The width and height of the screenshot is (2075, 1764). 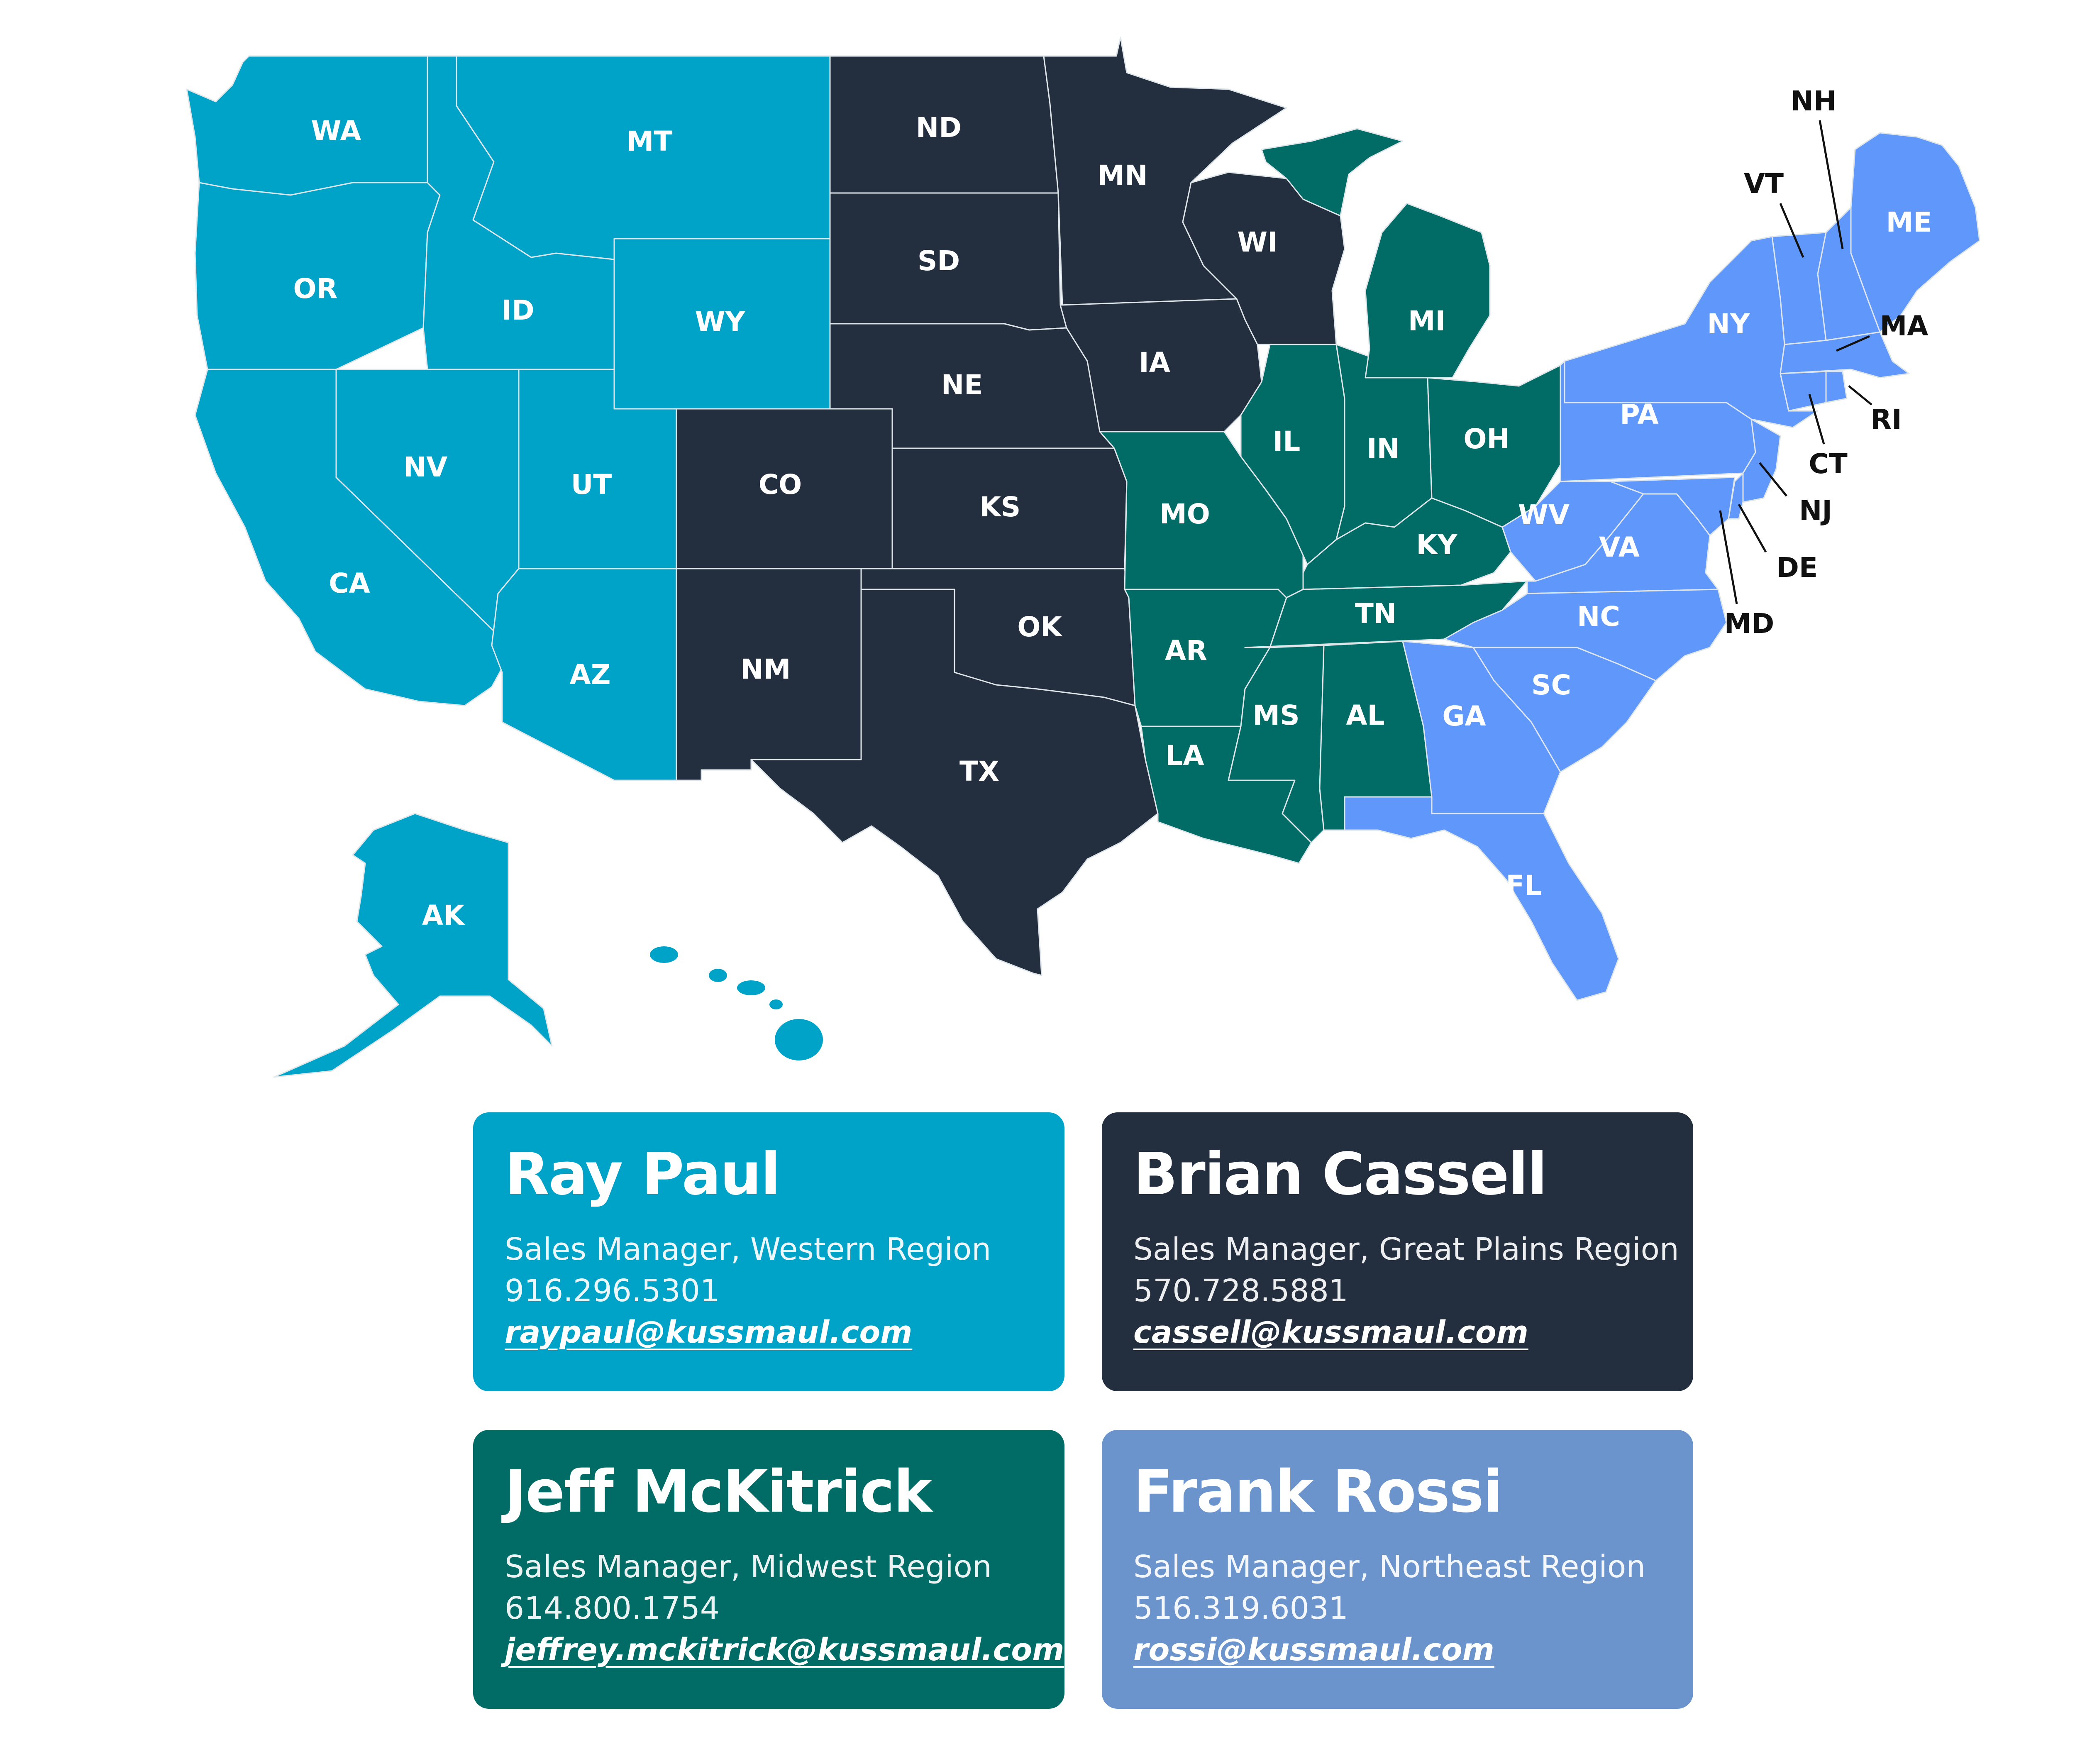 What do you see at coordinates (612, 1291) in the screenshot?
I see `contact-phone: 916.296.5301` at bounding box center [612, 1291].